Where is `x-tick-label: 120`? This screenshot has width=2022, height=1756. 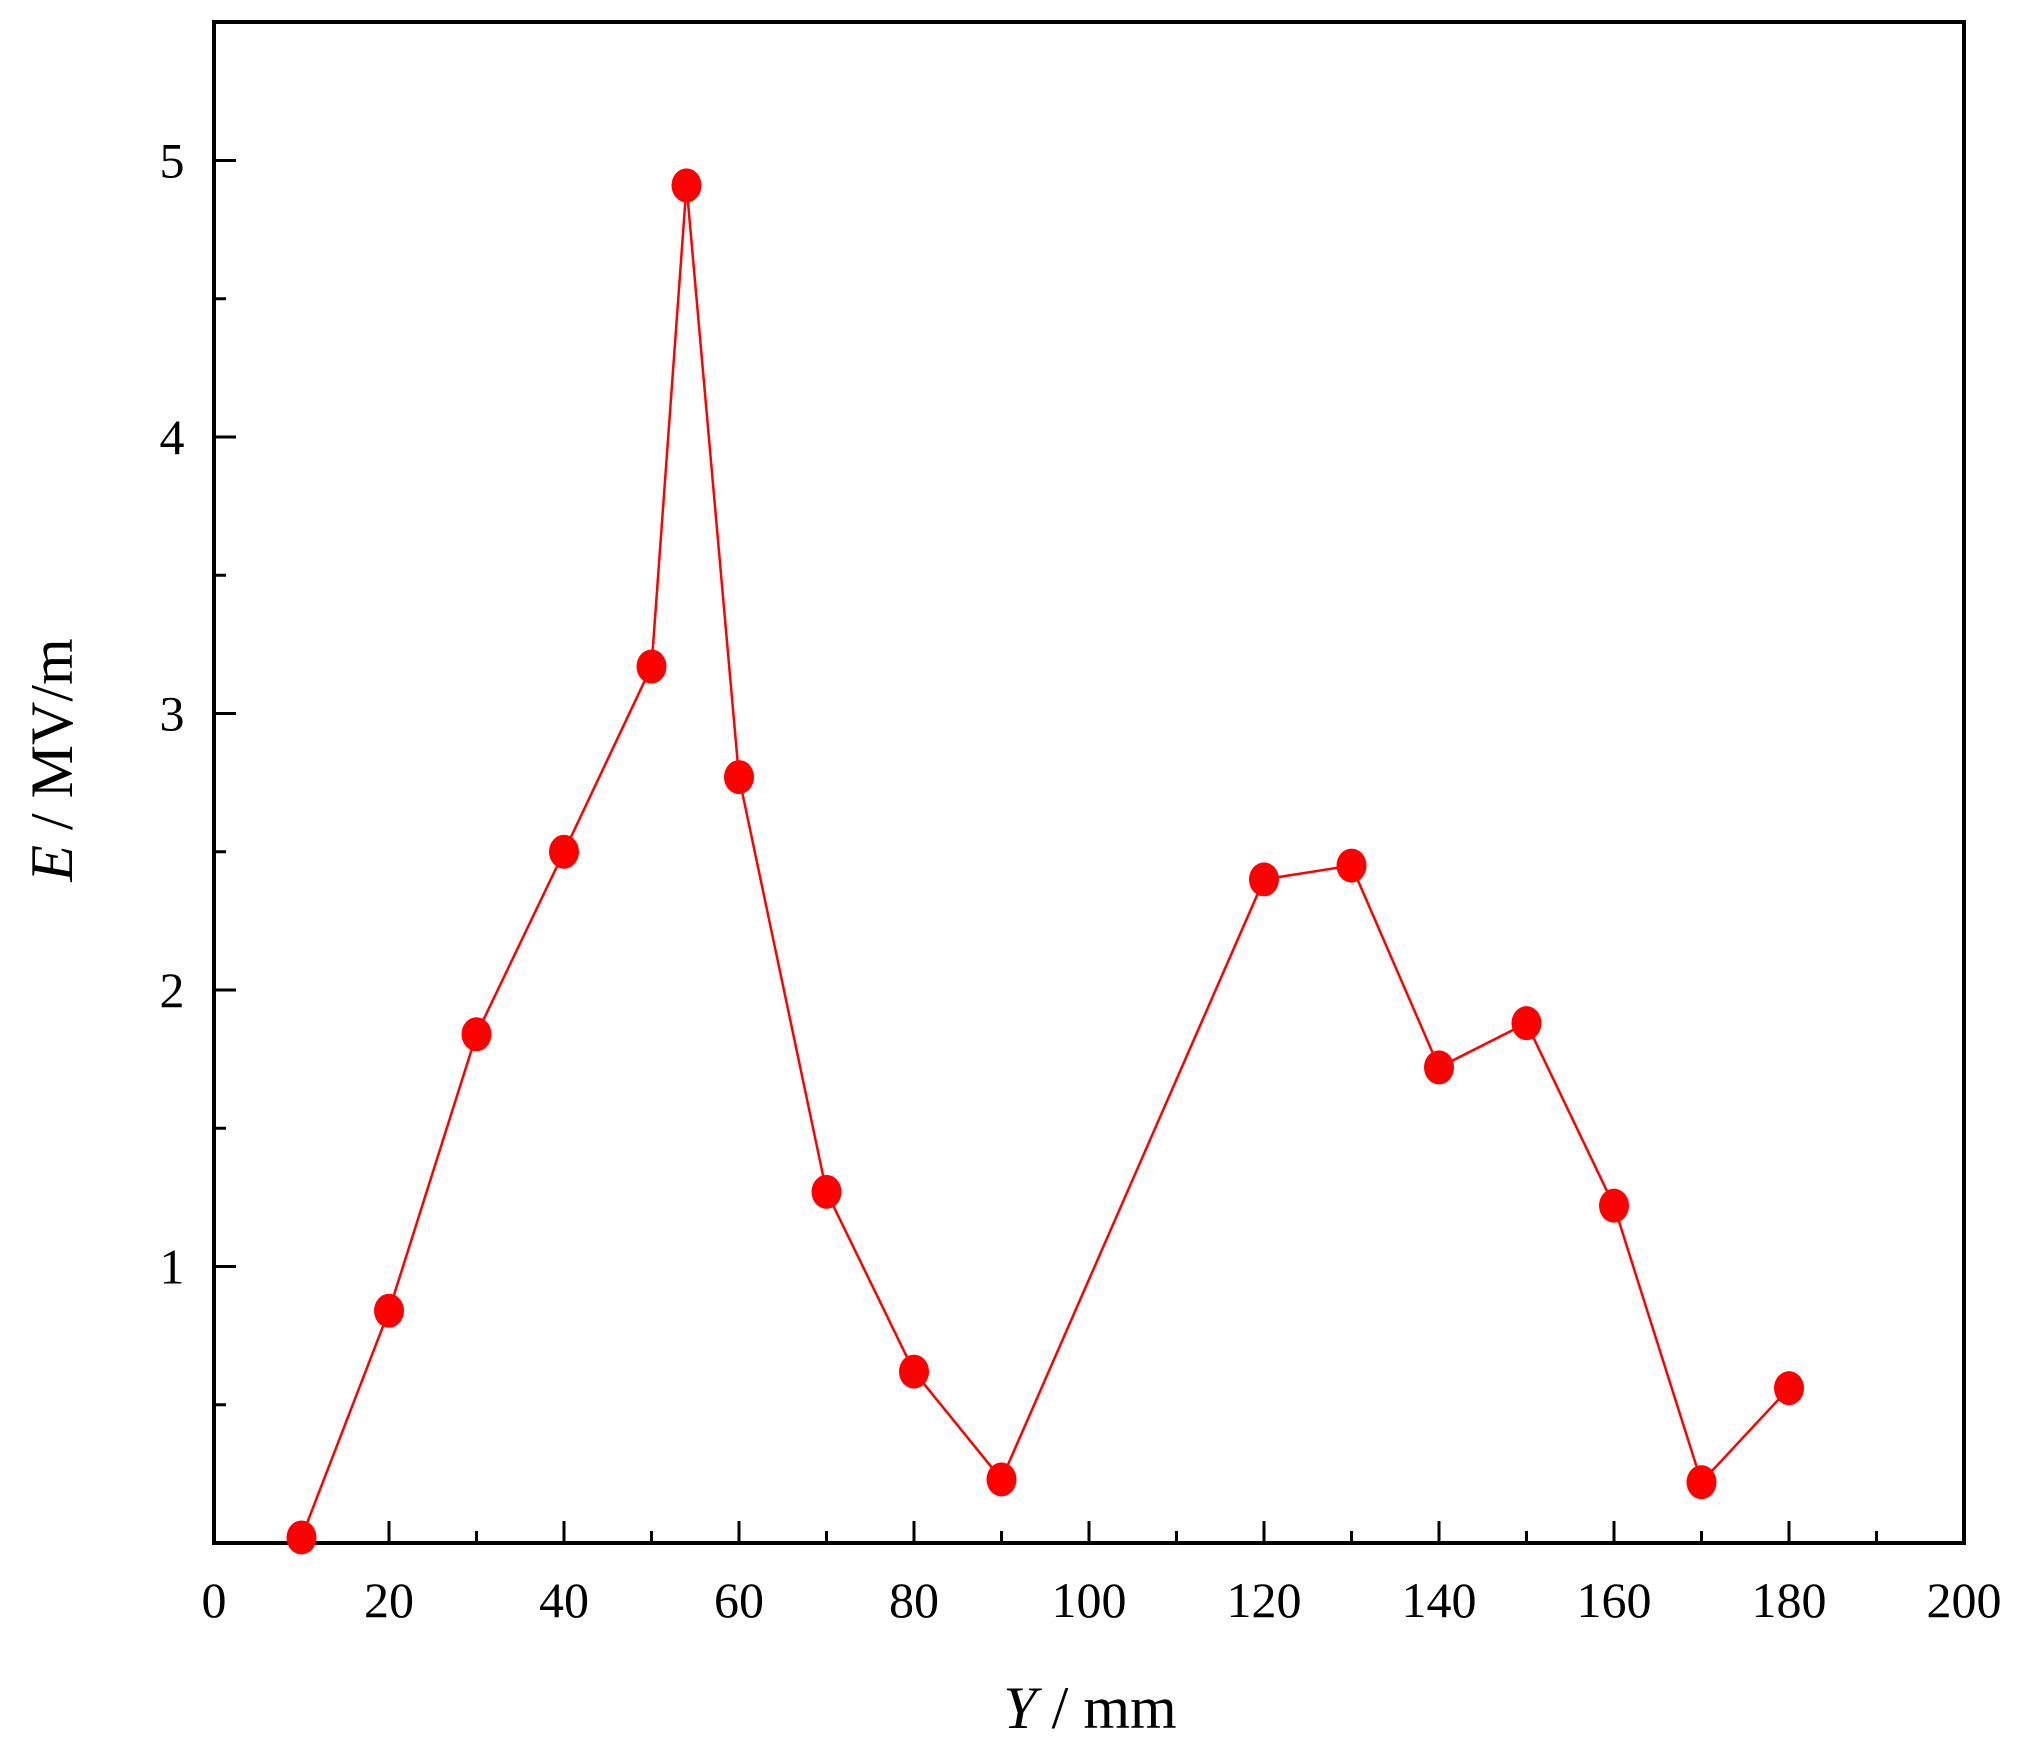 x-tick-label: 120 is located at coordinates (1264, 1600).